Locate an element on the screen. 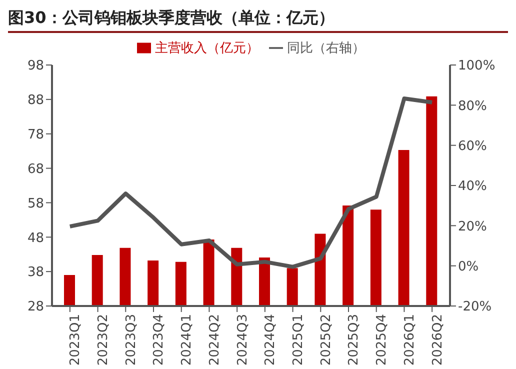  x-tick-label: 2026Q2 is located at coordinates (438, 340).